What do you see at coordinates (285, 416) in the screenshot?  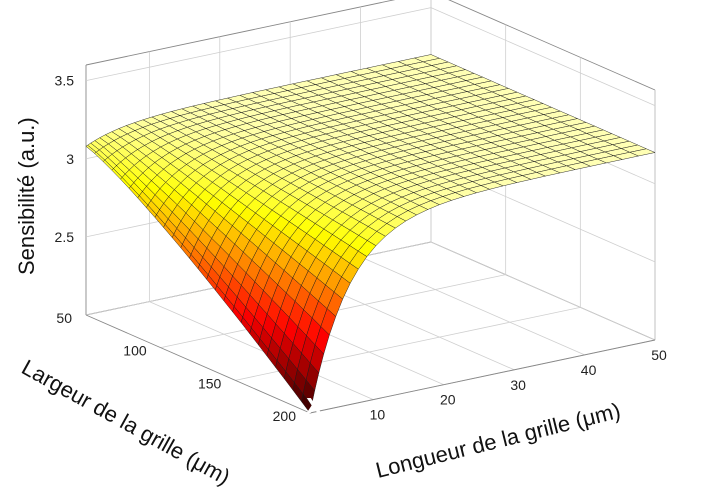 I see `y-tick-label: 200` at bounding box center [285, 416].